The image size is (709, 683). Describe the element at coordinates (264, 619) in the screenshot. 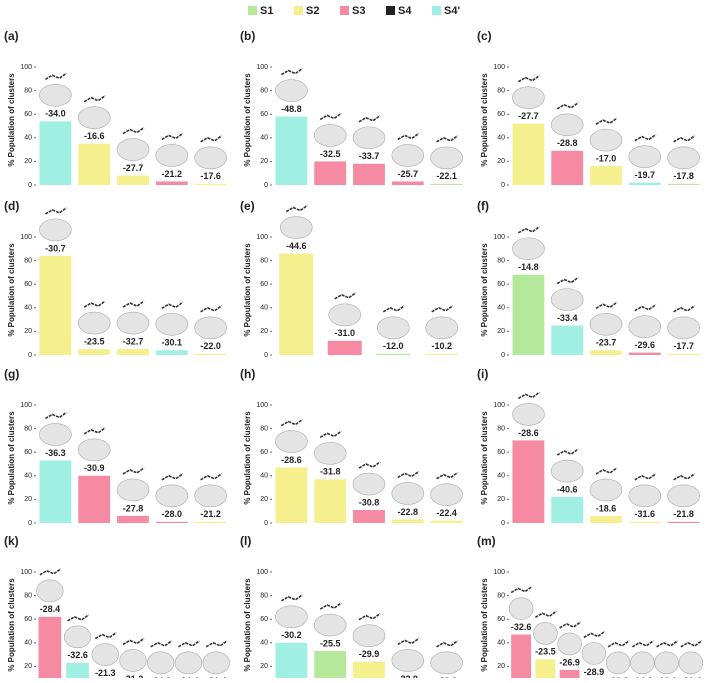

I see `y-tick-label: 60` at that location.